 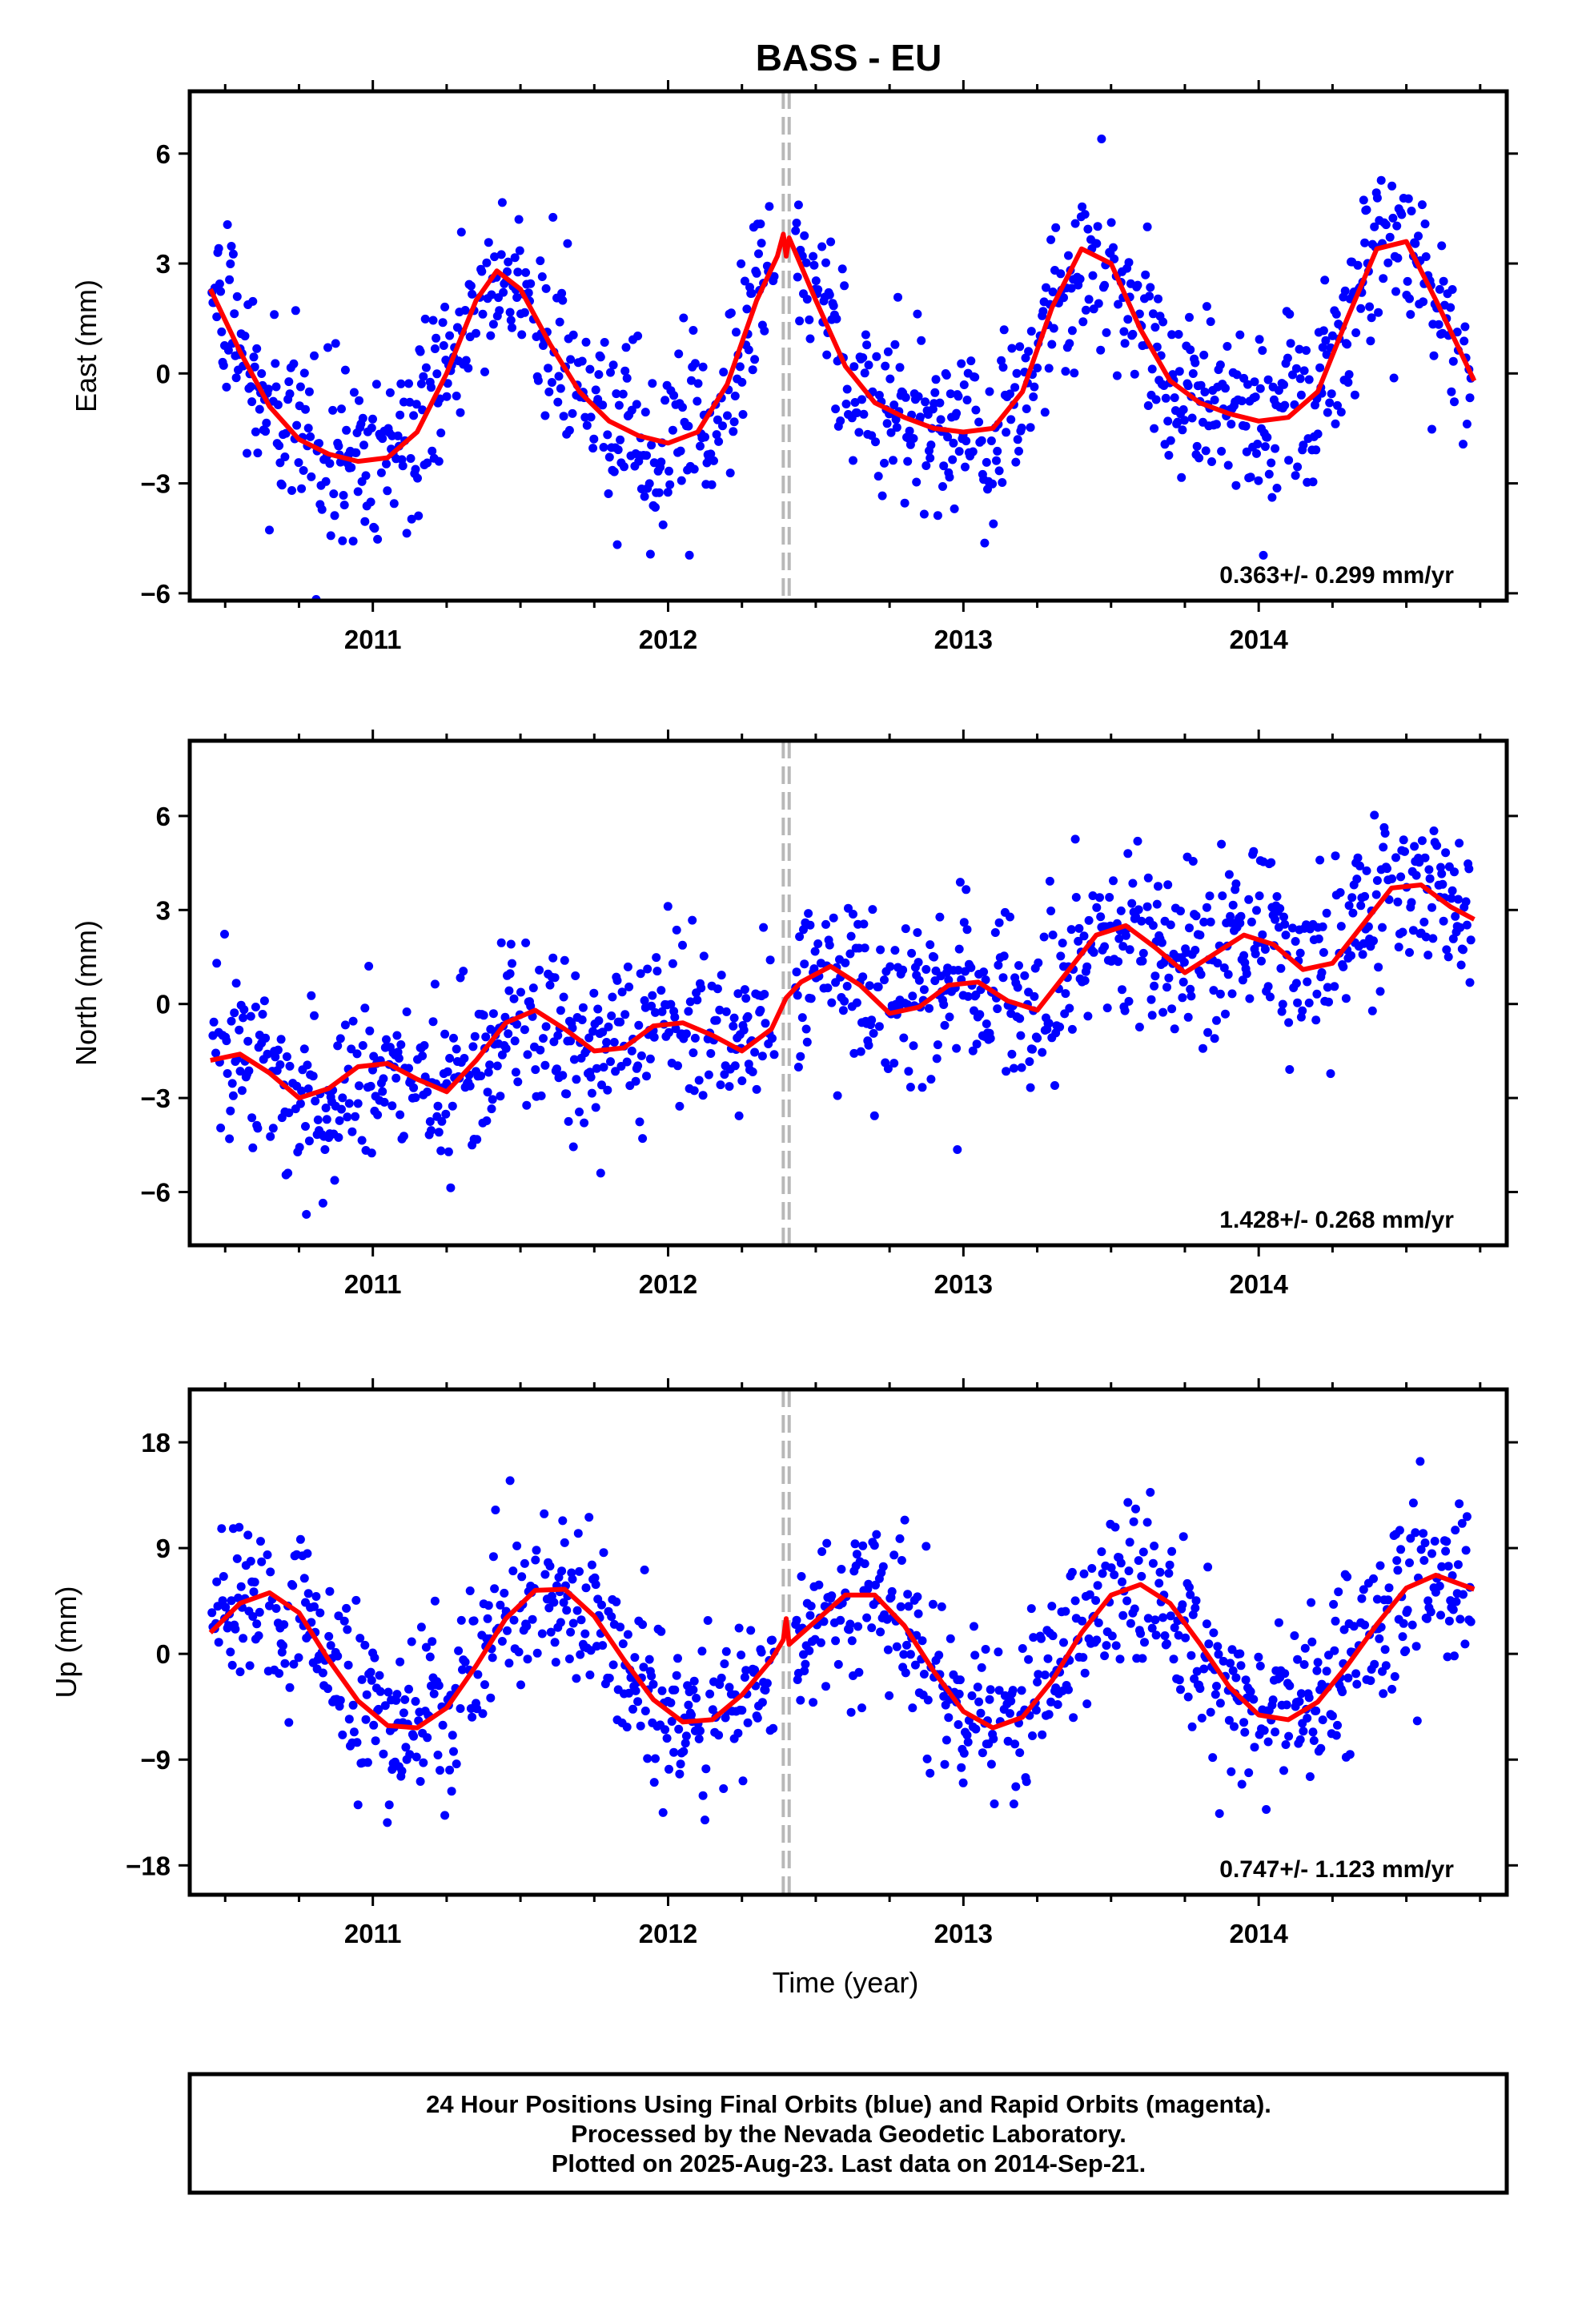 What do you see at coordinates (1336, 1220) in the screenshot?
I see `north-rate-annotation: 1.428+/- 0.268 mm/yr` at bounding box center [1336, 1220].